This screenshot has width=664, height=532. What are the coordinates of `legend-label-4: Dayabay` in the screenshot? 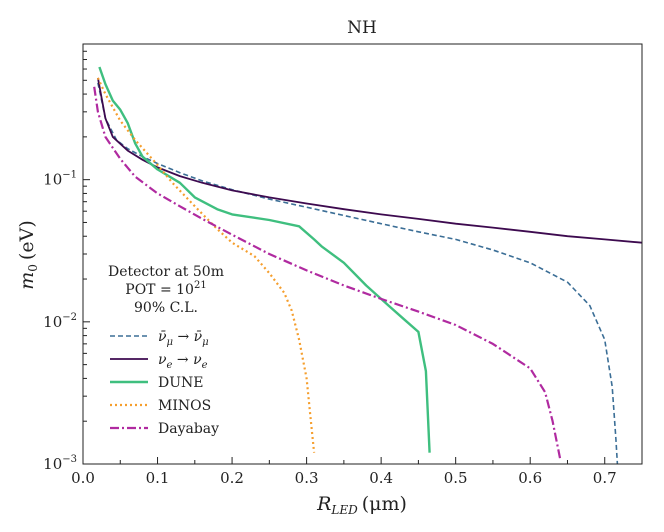 It's located at (188, 429).